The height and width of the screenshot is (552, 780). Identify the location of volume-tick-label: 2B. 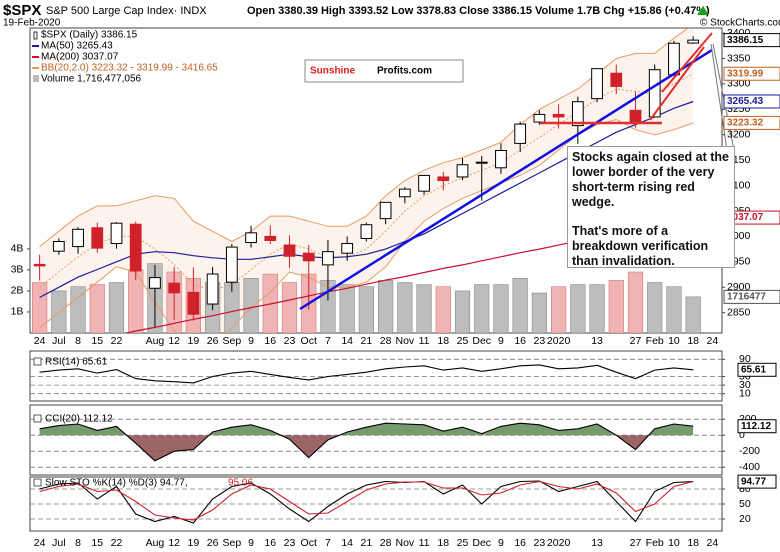
(17, 291).